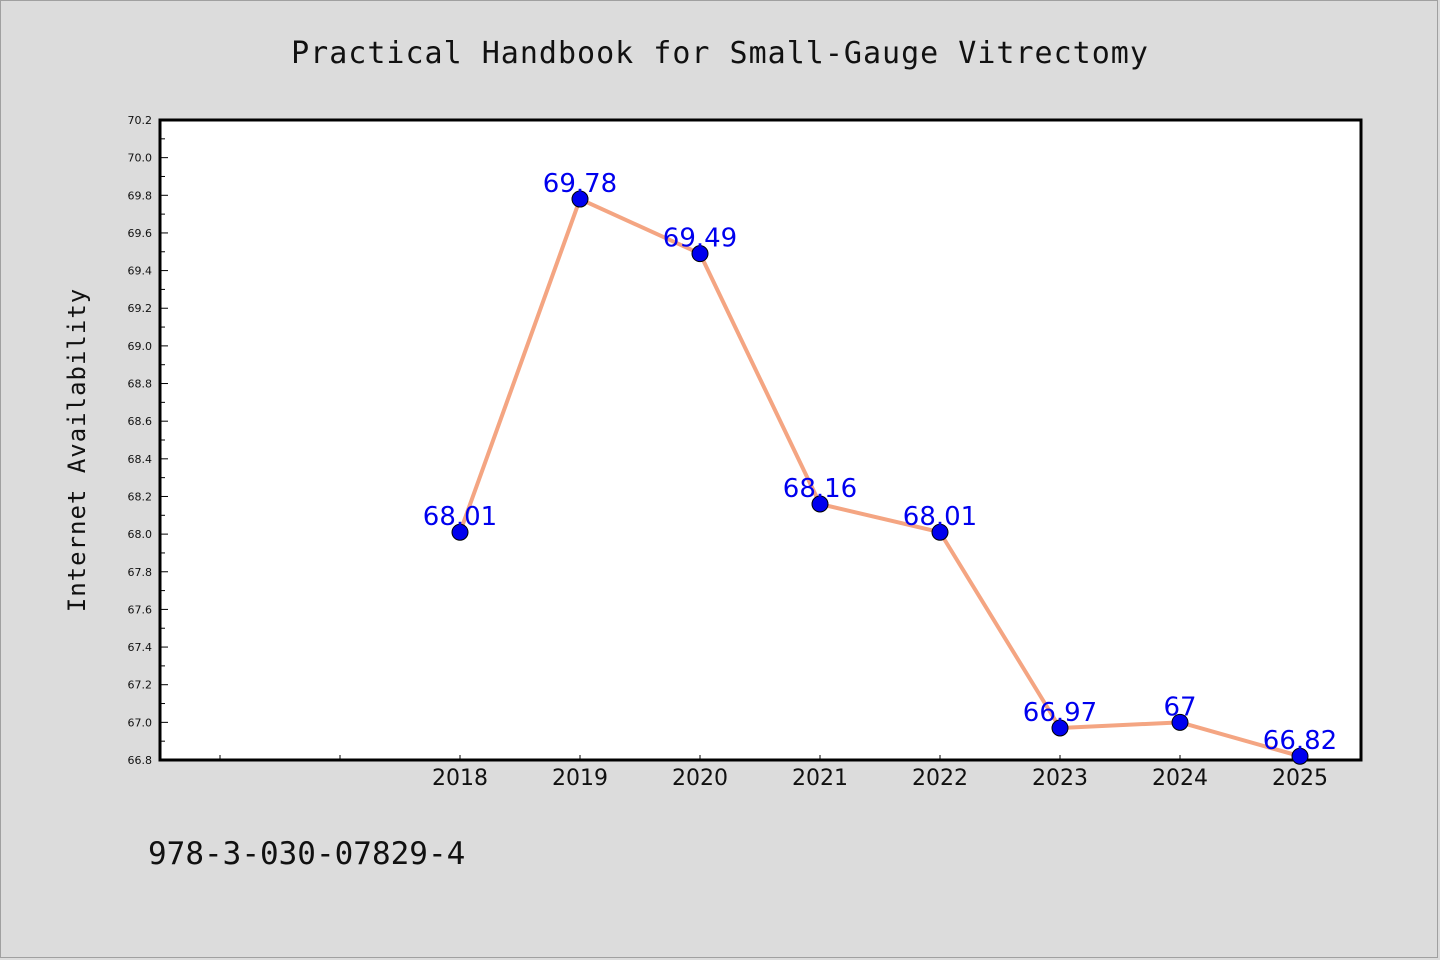  Describe the element at coordinates (306, 854) in the screenshot. I see `isbn-footer: 978-3-030-07829-4` at that location.